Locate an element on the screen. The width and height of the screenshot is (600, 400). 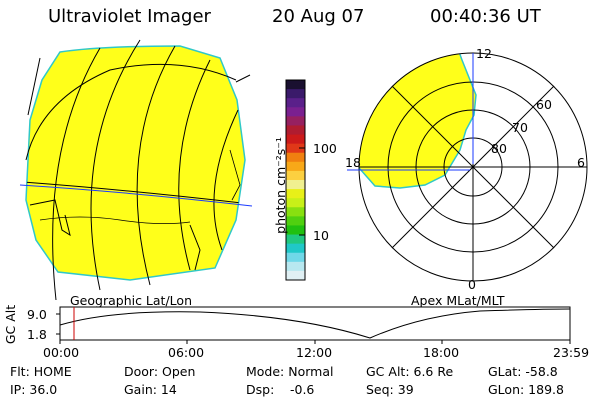
xtick-1200: 12:00 is located at coordinates (314, 352).